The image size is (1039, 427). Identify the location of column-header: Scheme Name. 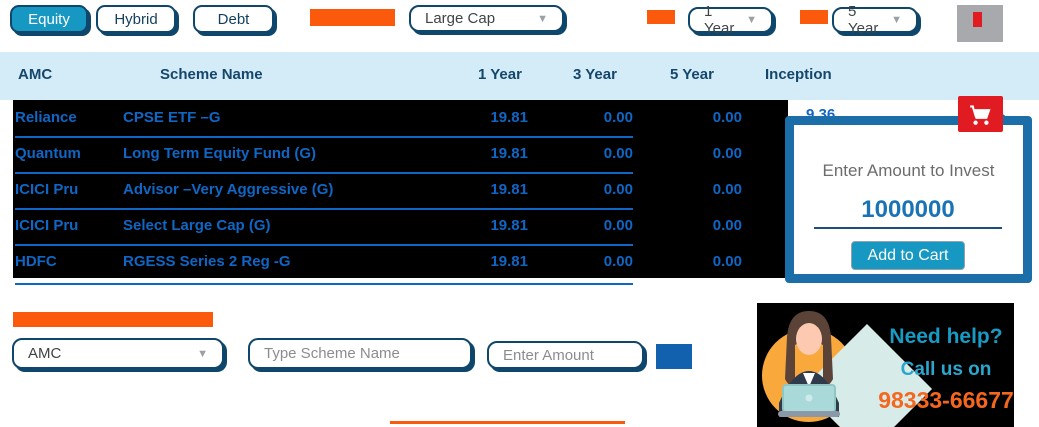
(211, 74).